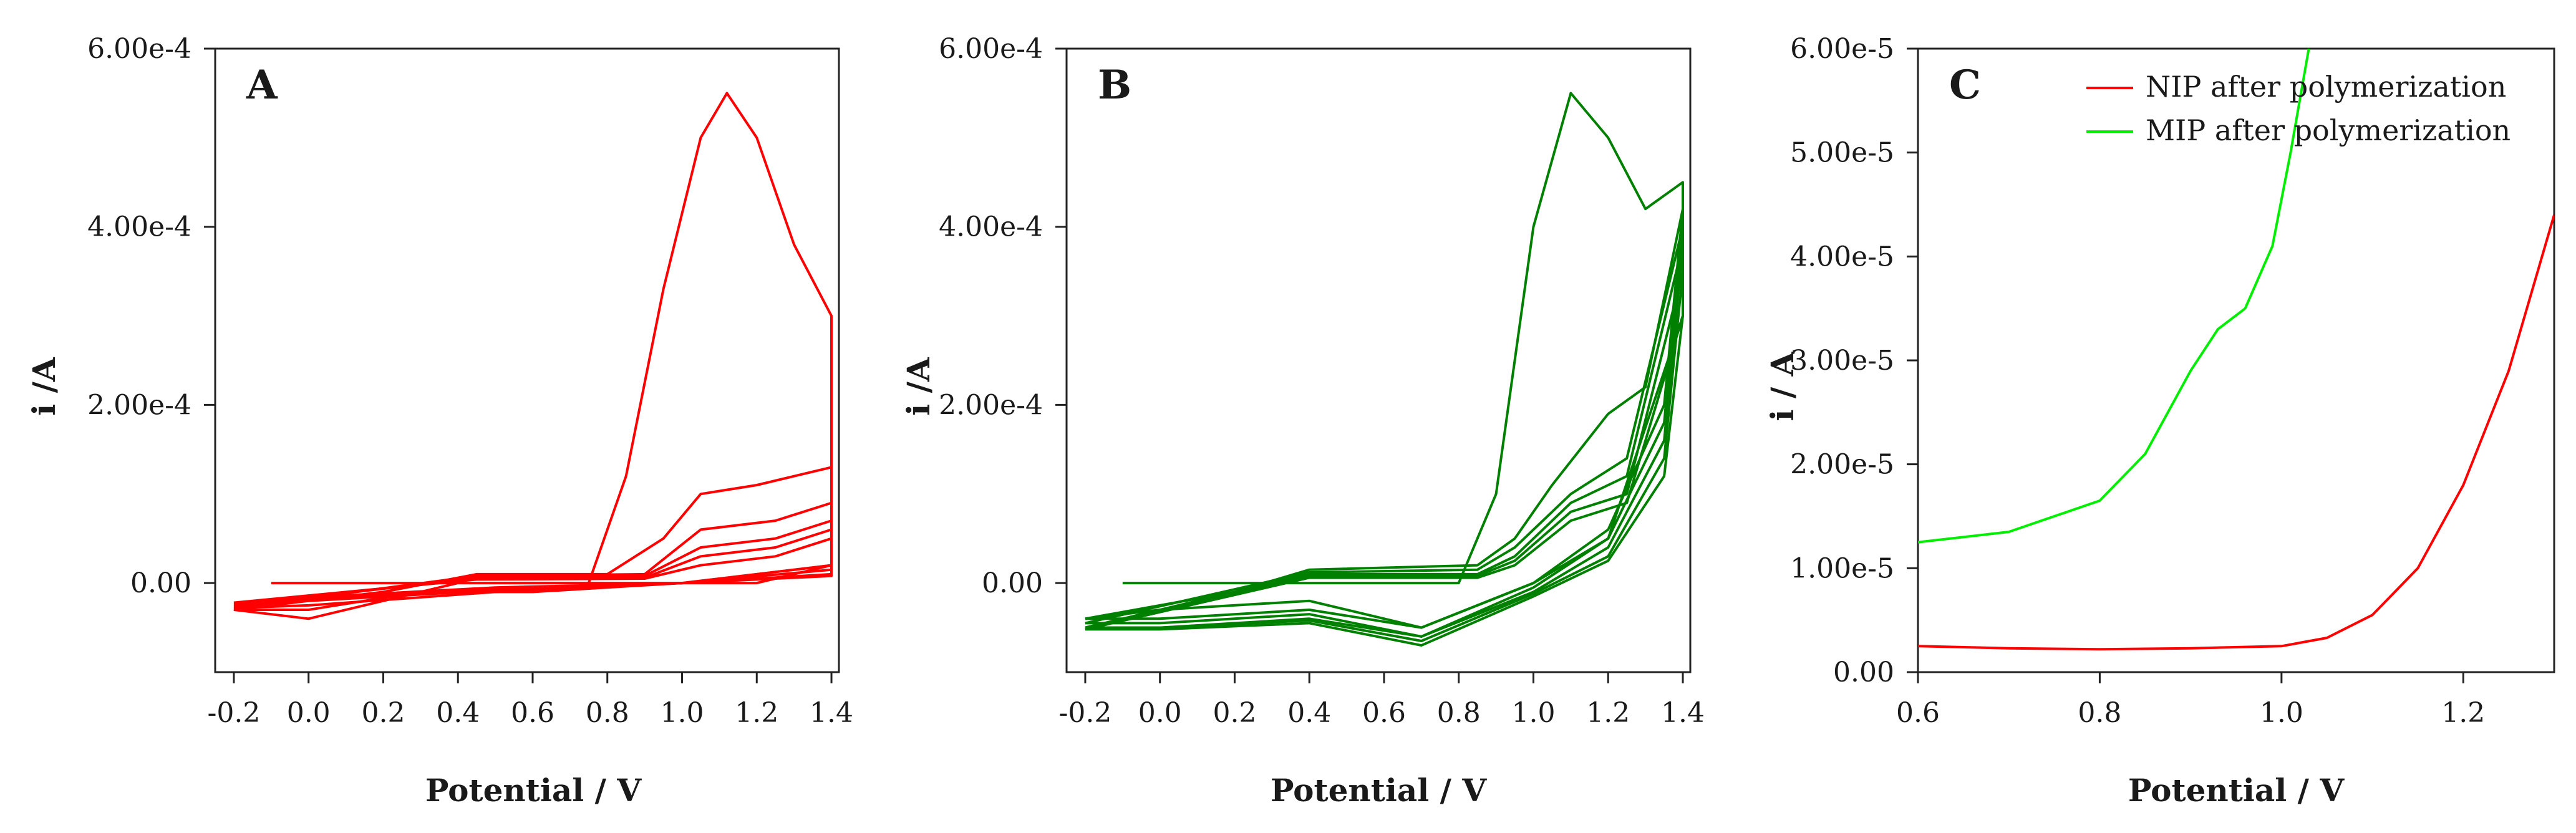 The image size is (2576, 833). Describe the element at coordinates (1608, 713) in the screenshot. I see `panel-b-x-tick-label: 1.2` at that location.